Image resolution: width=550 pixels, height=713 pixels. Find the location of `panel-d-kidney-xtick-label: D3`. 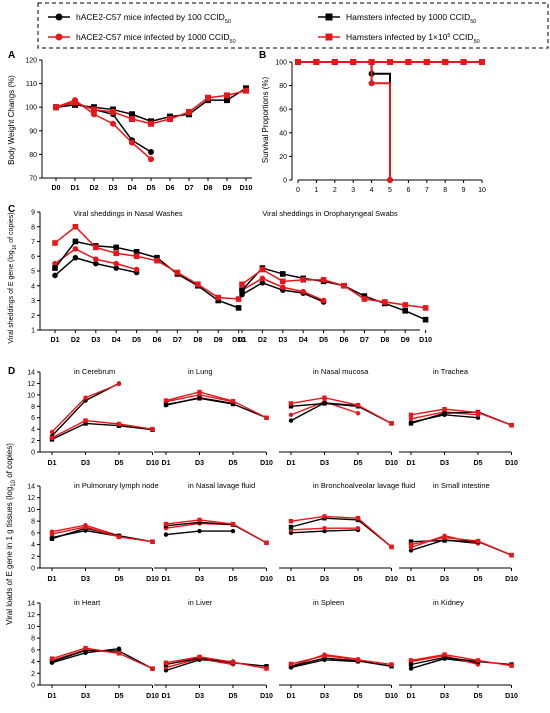

panel-d-kidney-xtick-label: D3 is located at coordinates (444, 696).